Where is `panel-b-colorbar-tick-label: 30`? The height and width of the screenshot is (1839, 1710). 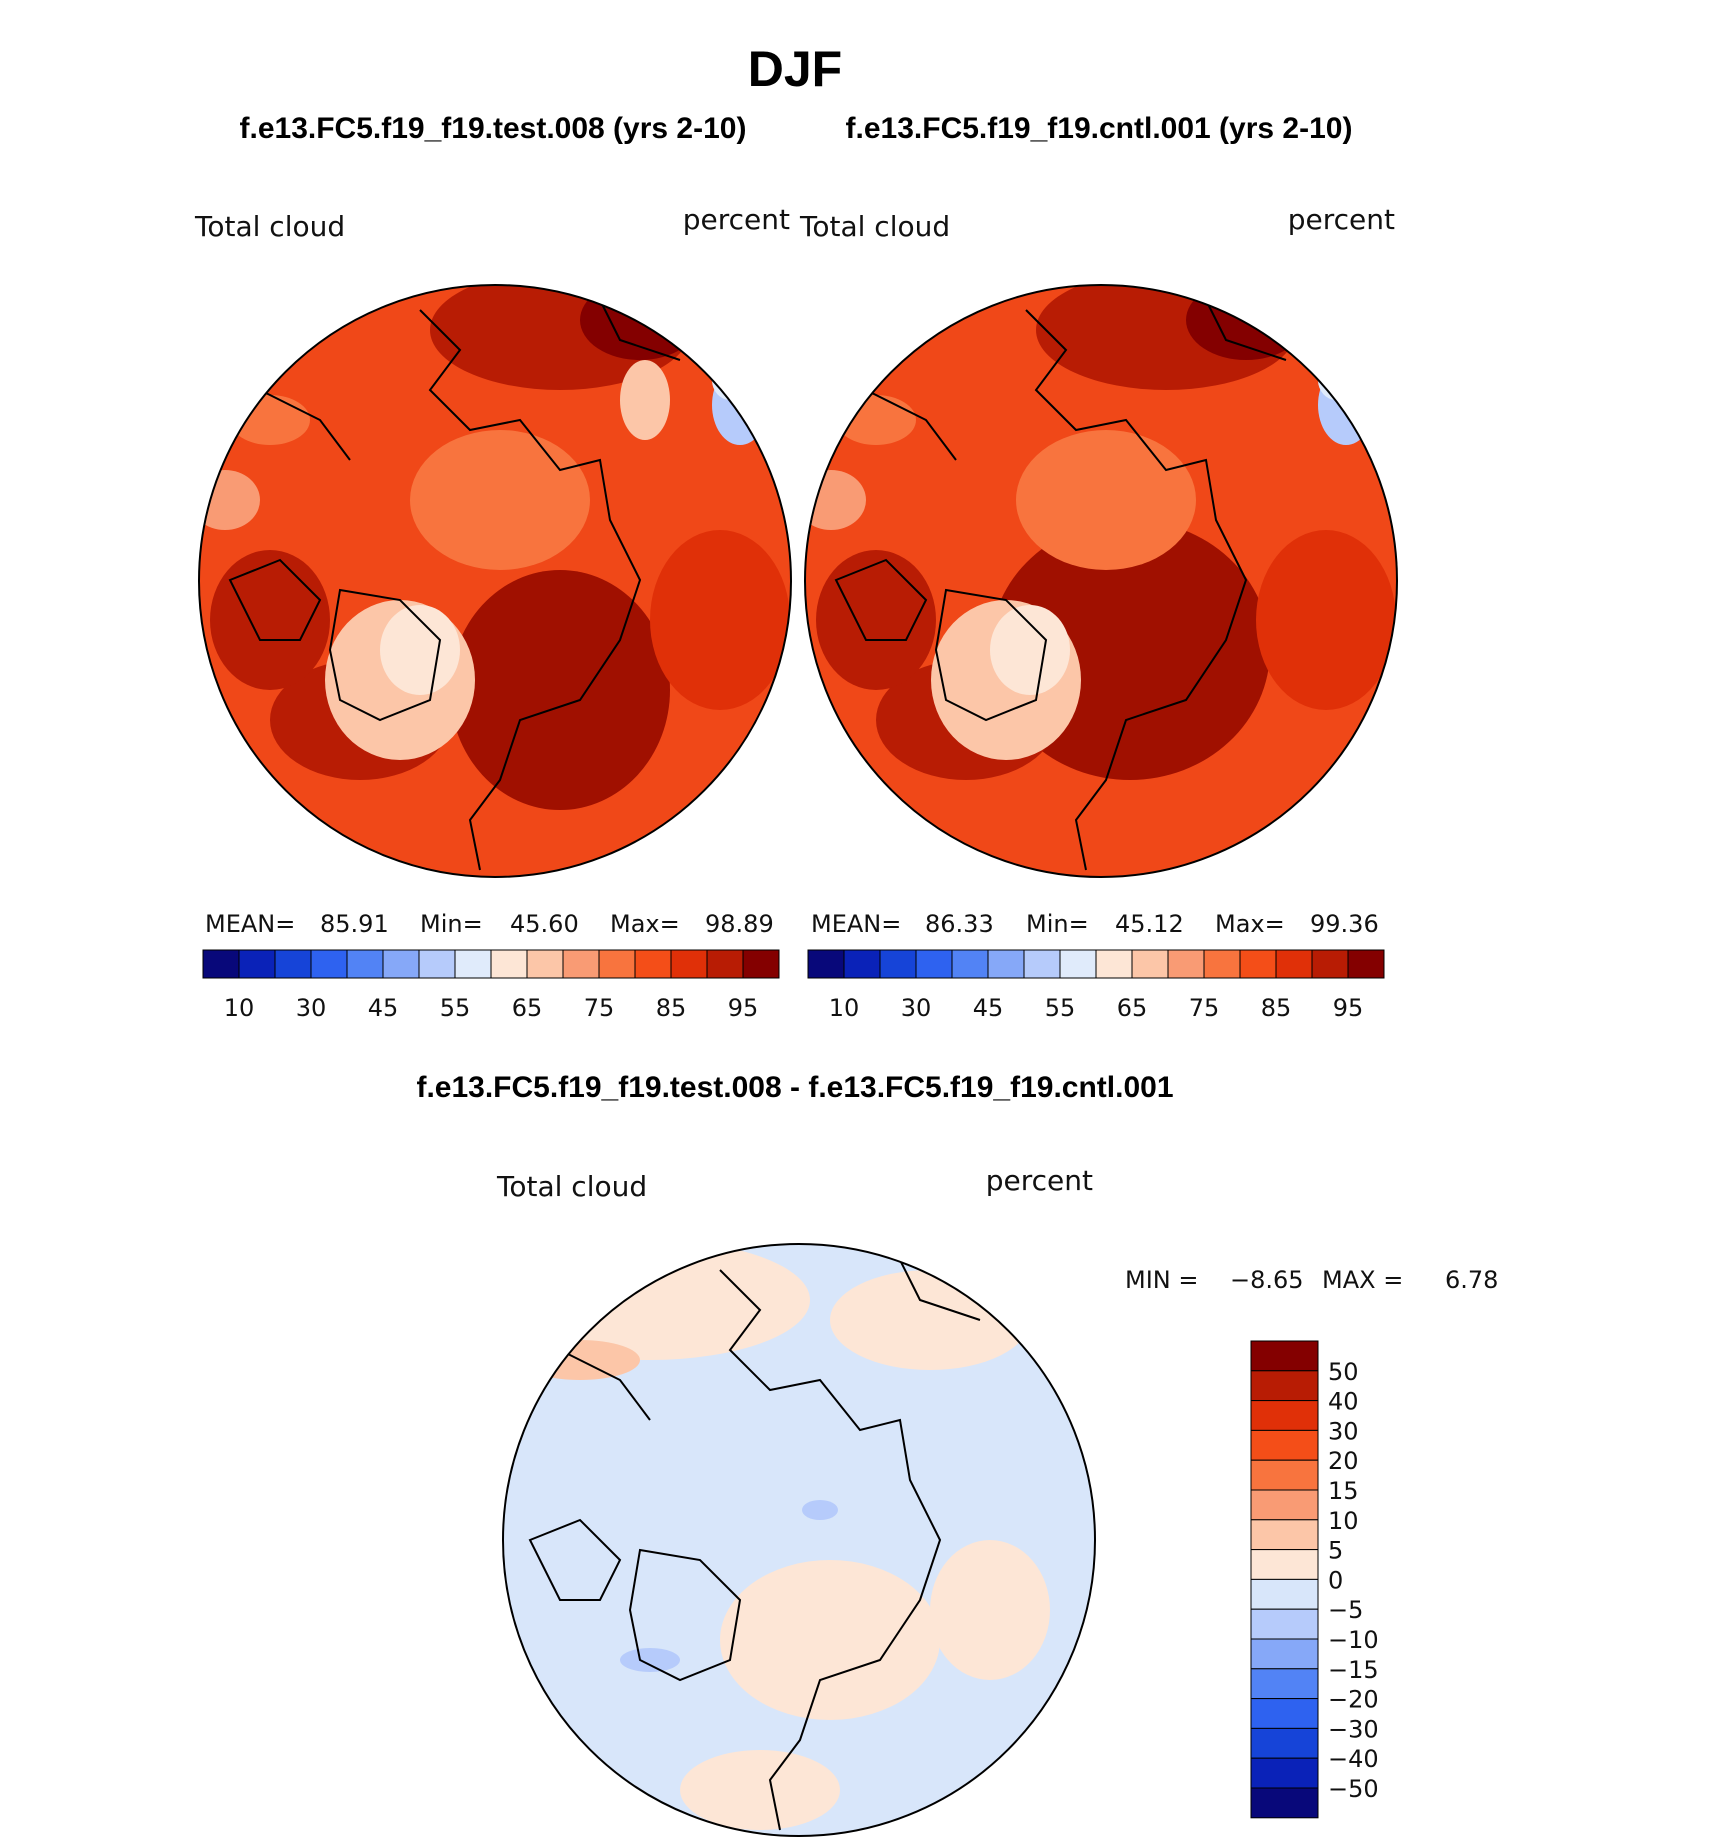
panel-b-colorbar-tick-label: 30 is located at coordinates (916, 1008).